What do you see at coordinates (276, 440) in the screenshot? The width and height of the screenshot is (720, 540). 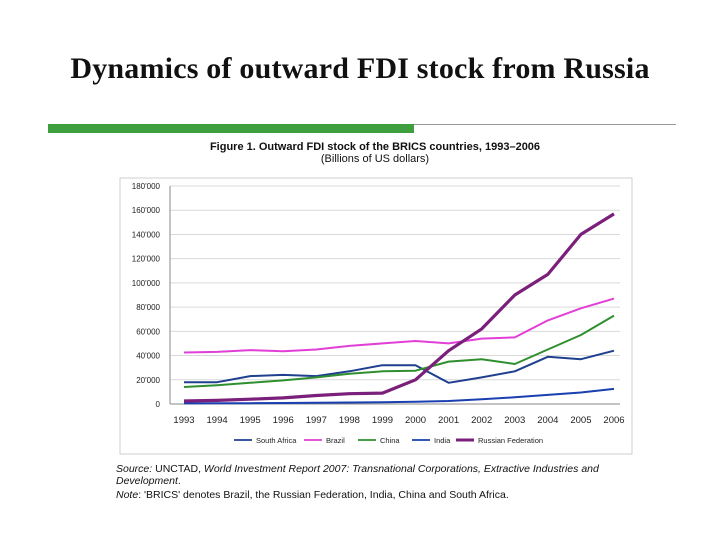 I see `legend-label: South Africa` at bounding box center [276, 440].